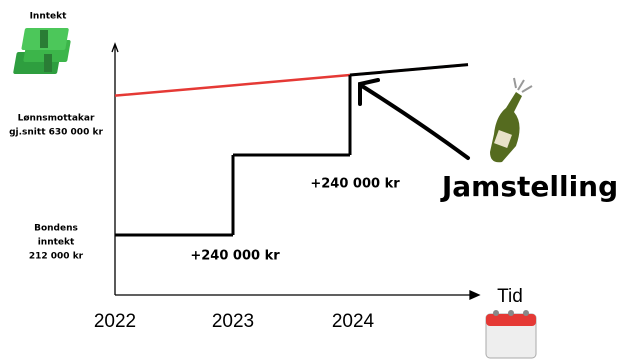 Image resolution: width=622 pixels, height=360 pixels. What do you see at coordinates (511, 334) in the screenshot?
I see `calendar-icon` at bounding box center [511, 334].